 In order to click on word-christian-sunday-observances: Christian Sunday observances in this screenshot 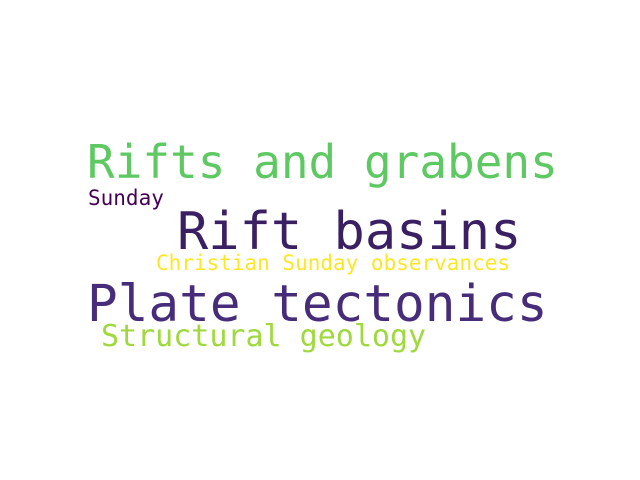, I will do `click(333, 263)`.